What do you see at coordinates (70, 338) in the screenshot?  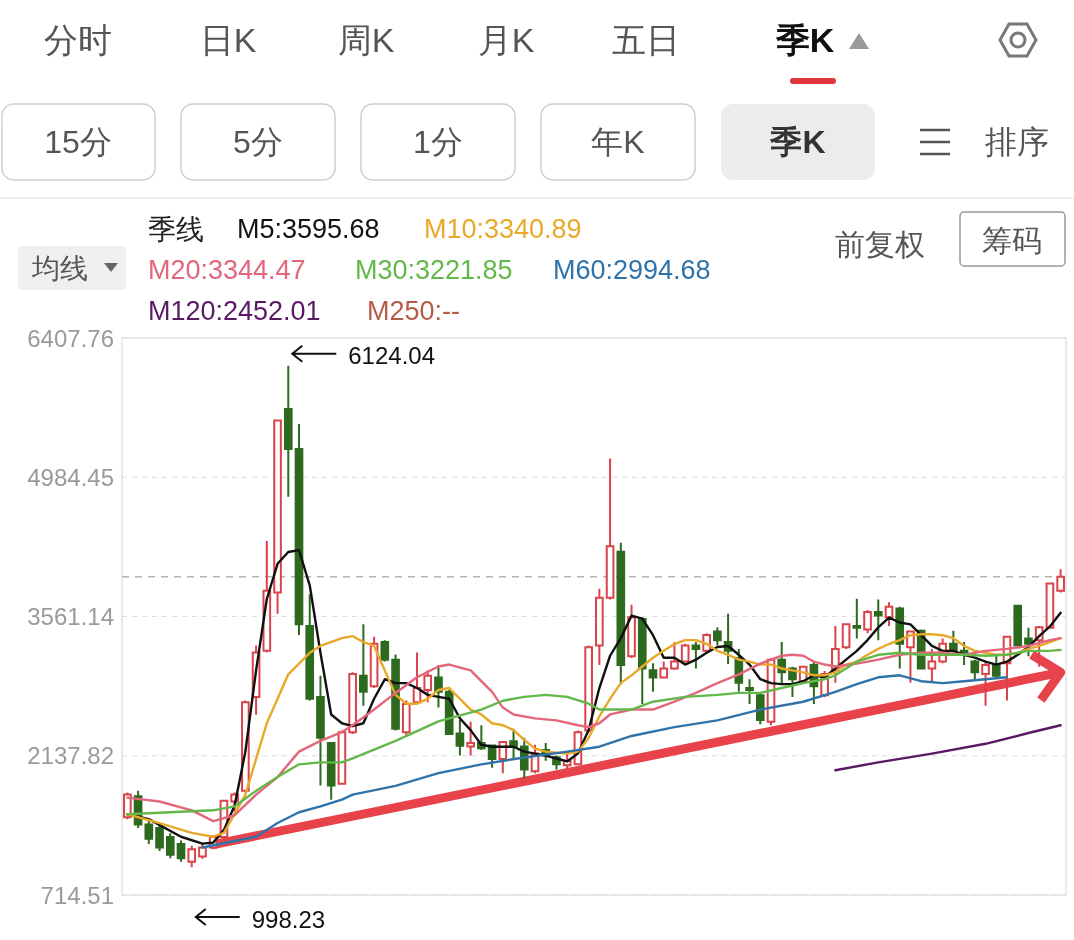 I see `y-tick-label: 6407.76` at bounding box center [70, 338].